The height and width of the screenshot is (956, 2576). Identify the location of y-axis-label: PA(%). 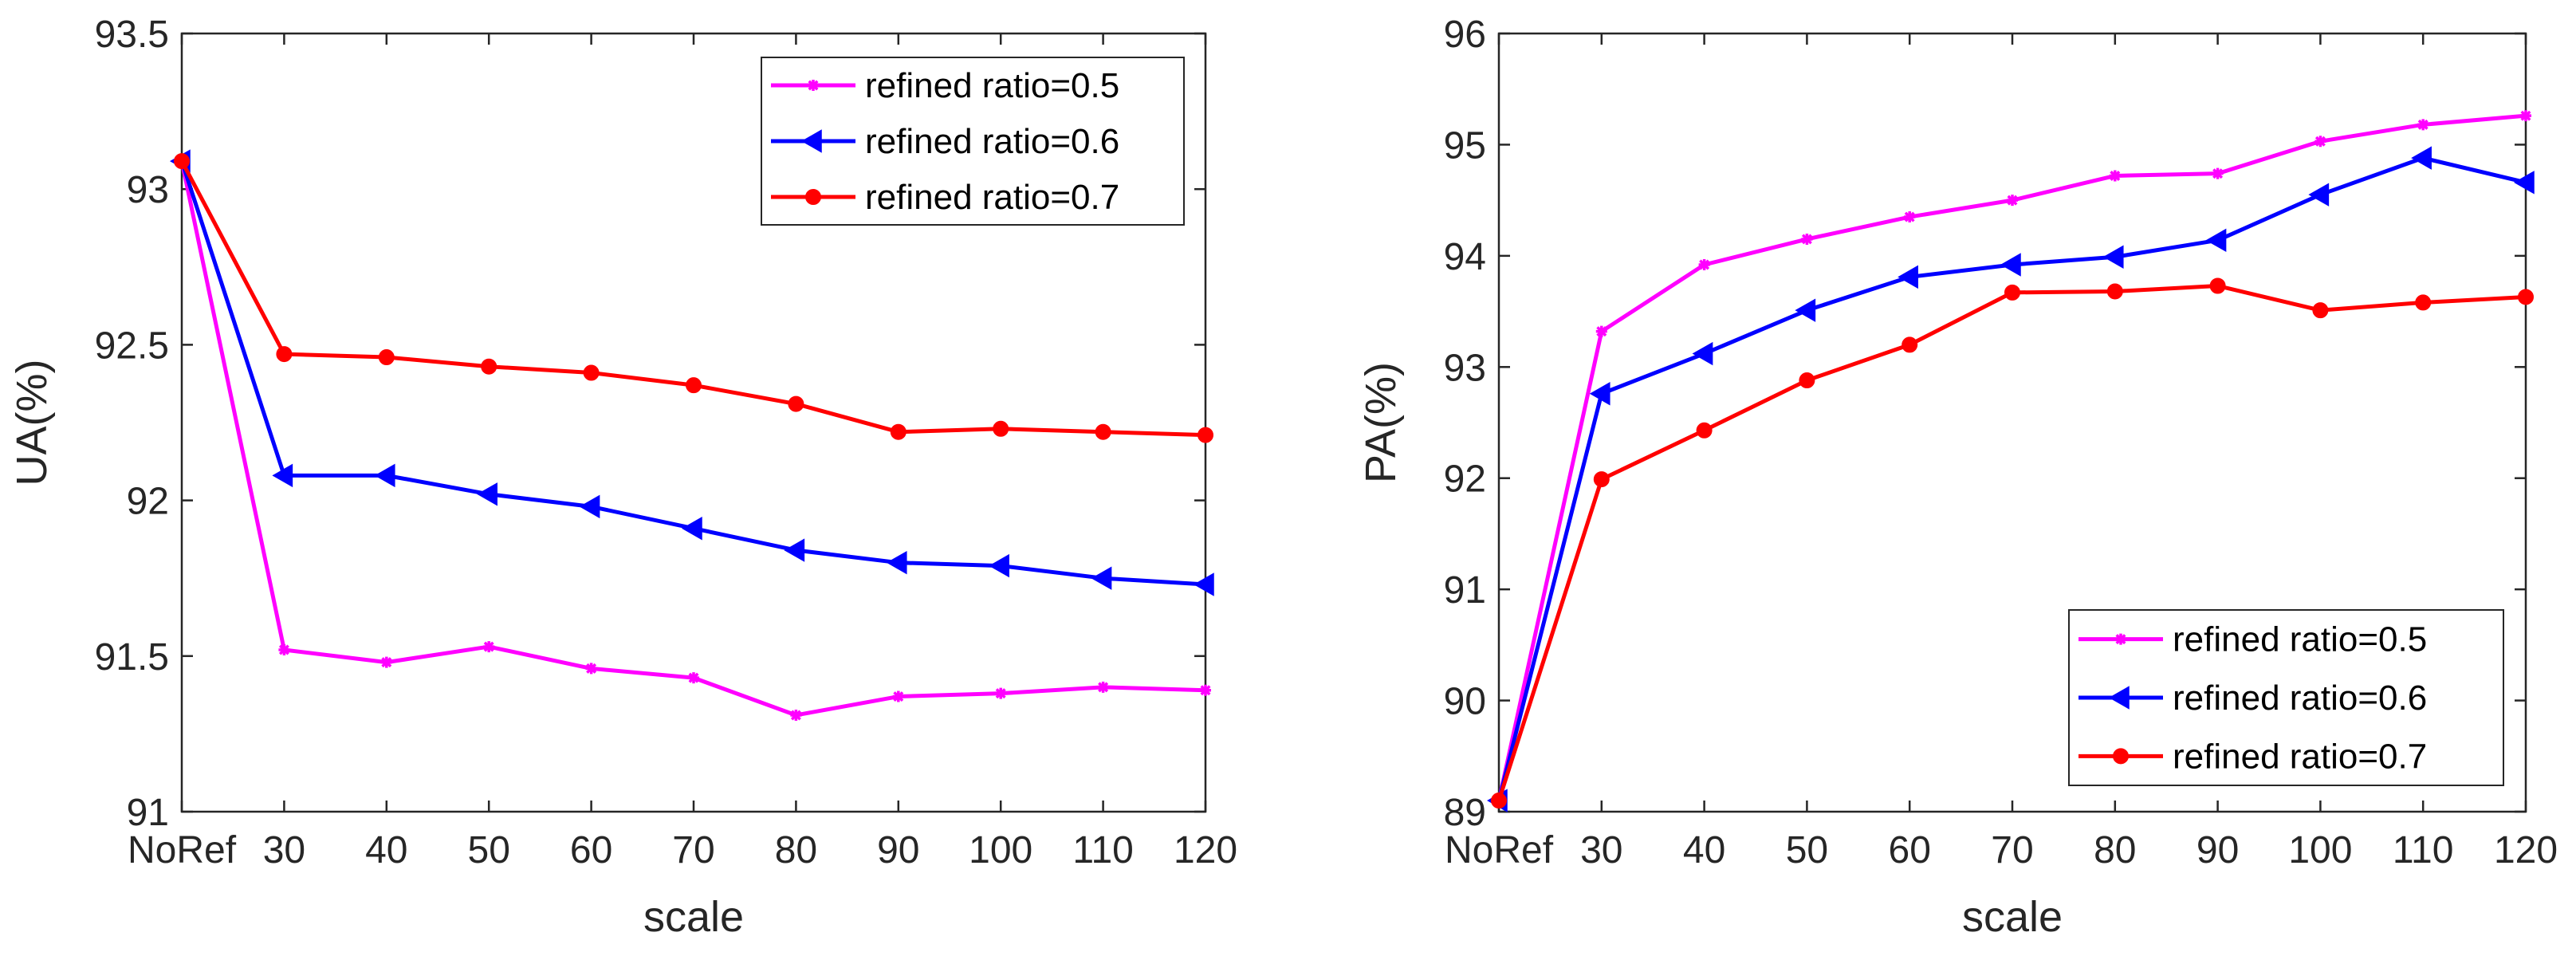
(1381, 422).